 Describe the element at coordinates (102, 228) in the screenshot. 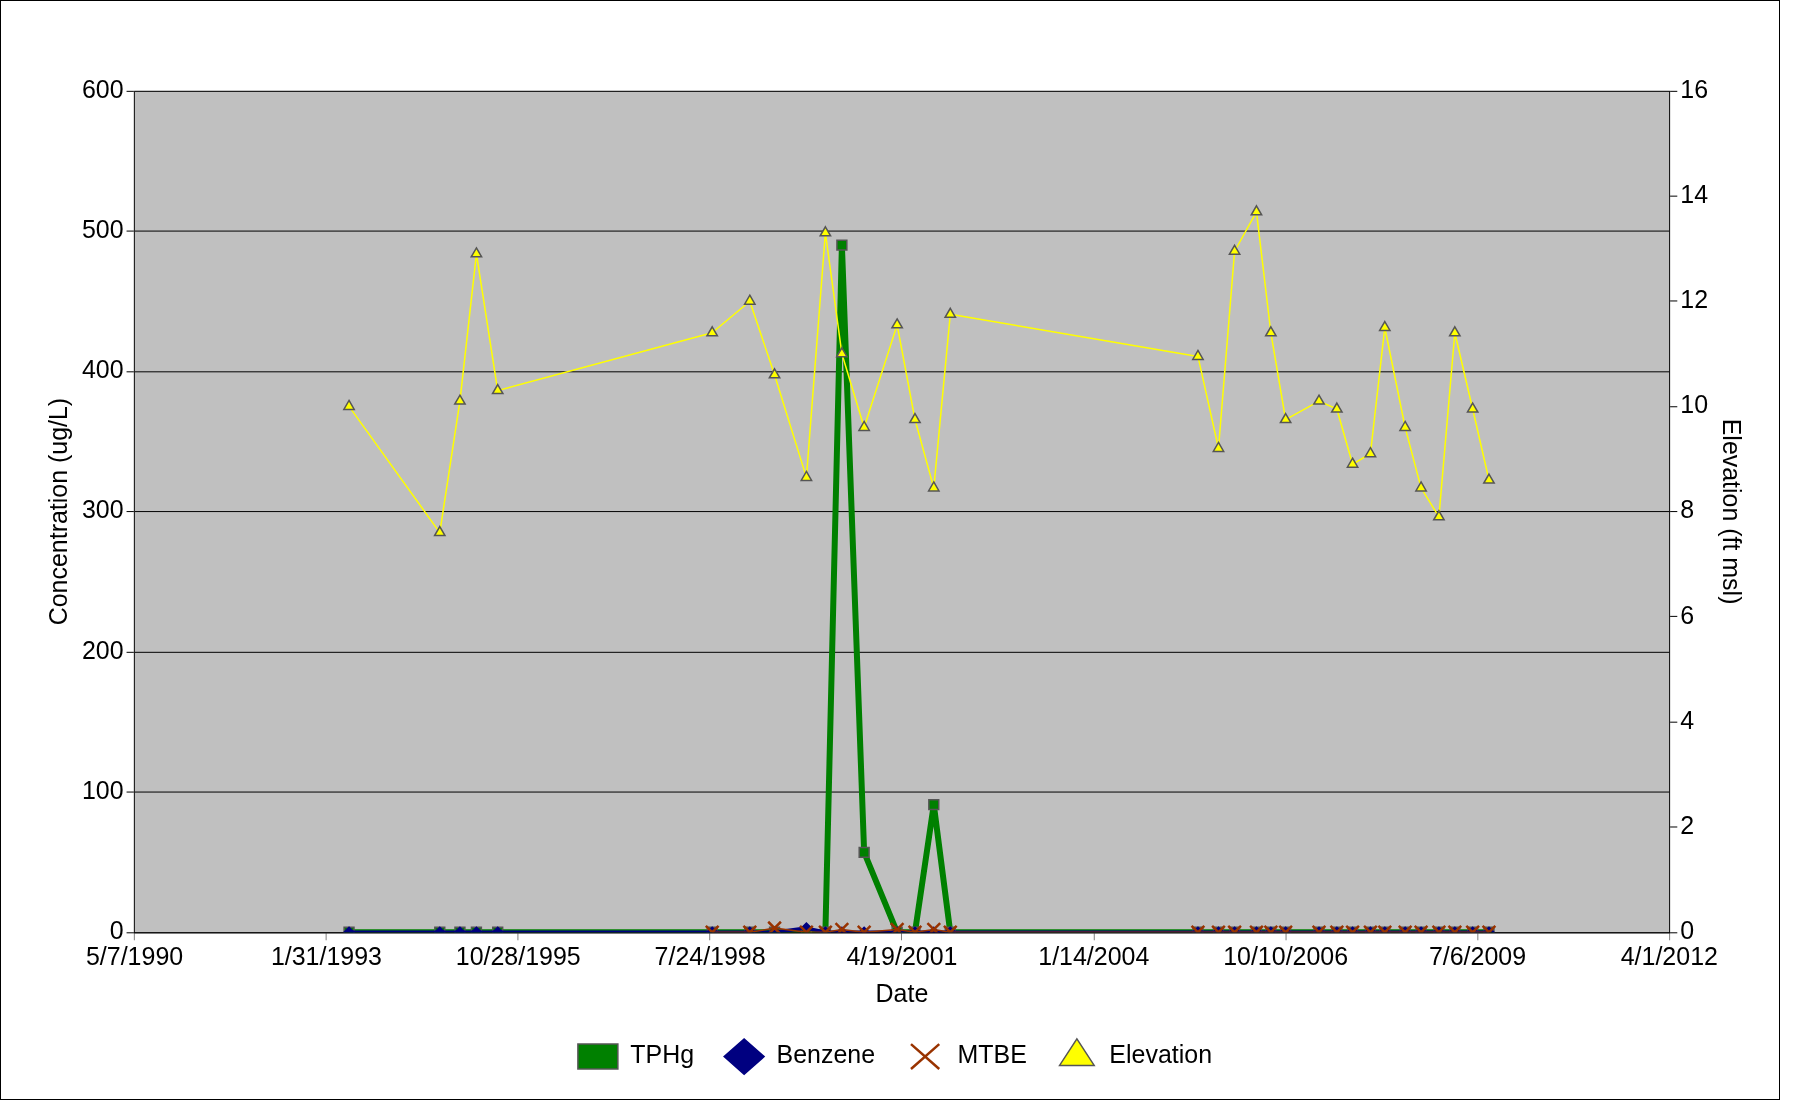

I see `y-tick-label: 500` at that location.